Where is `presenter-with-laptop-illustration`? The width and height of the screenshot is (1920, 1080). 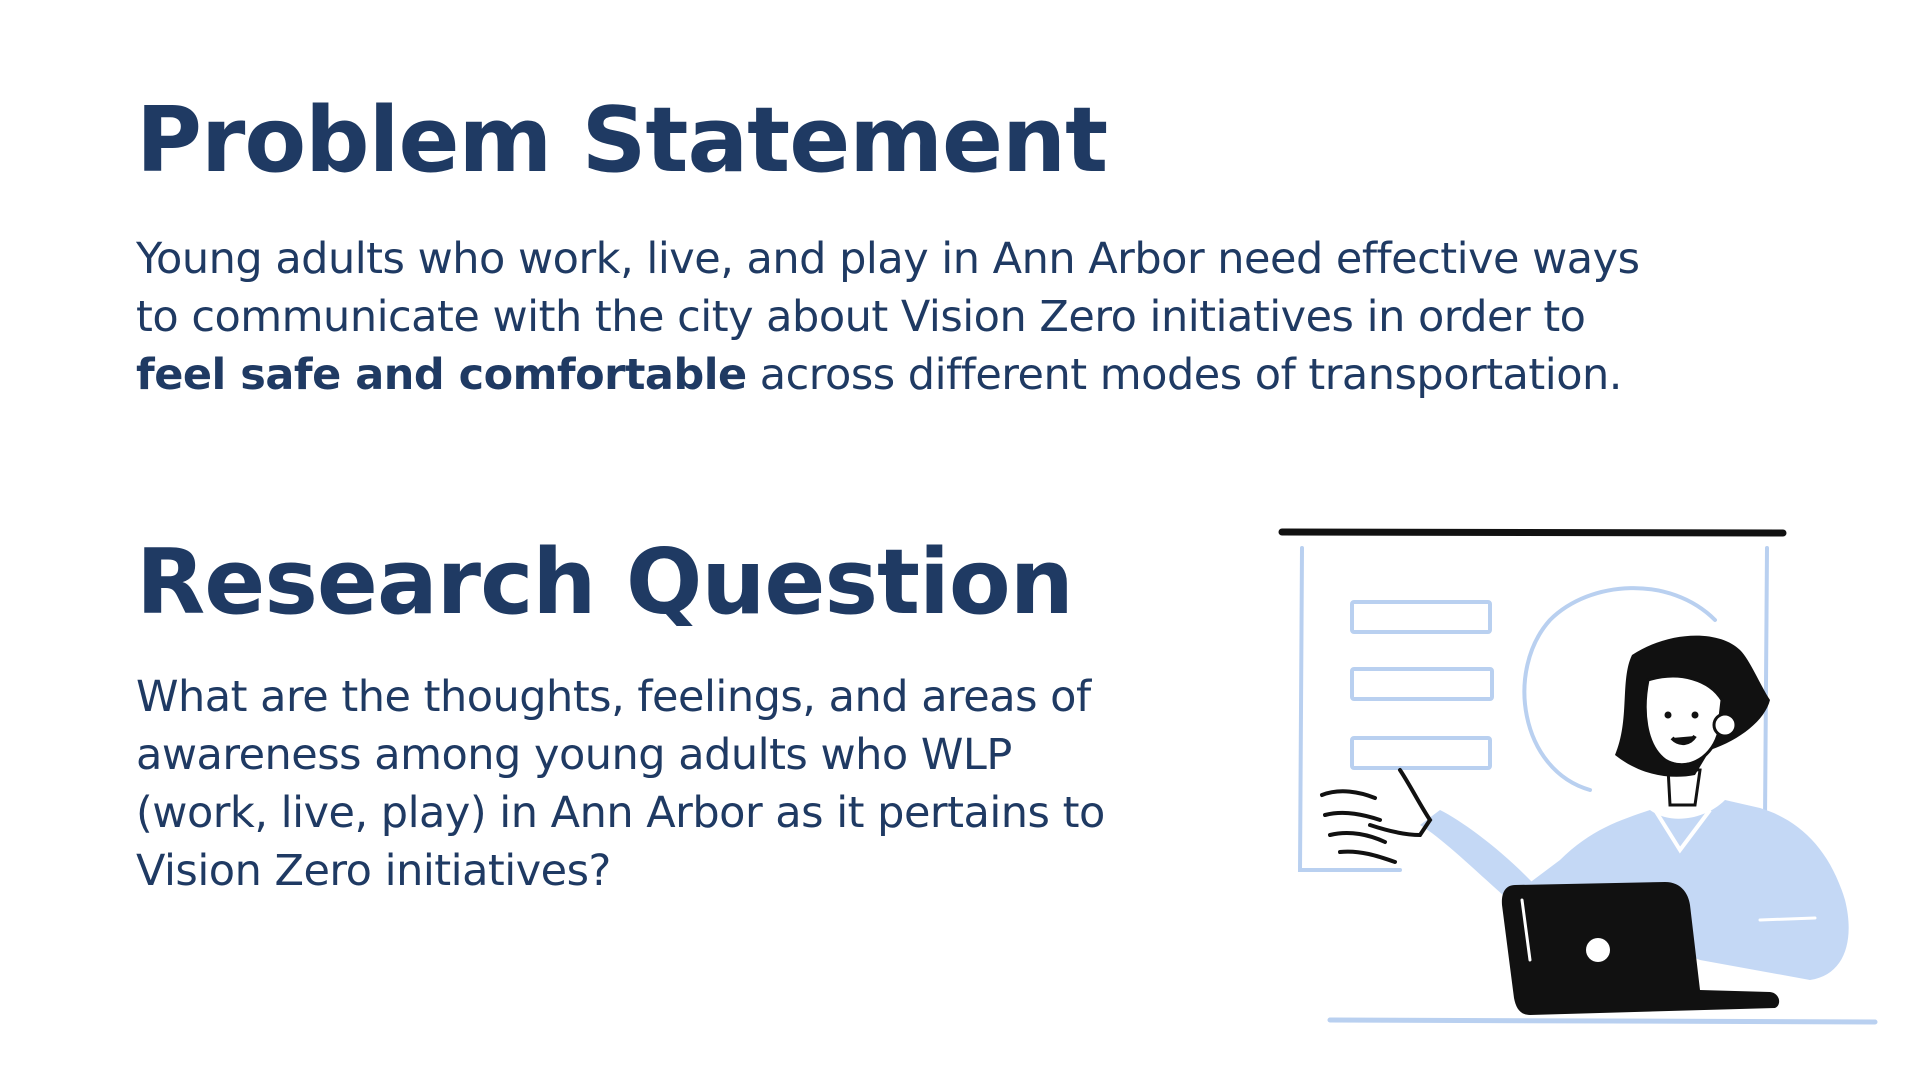 presenter-with-laptop-illustration is located at coordinates (1578, 776).